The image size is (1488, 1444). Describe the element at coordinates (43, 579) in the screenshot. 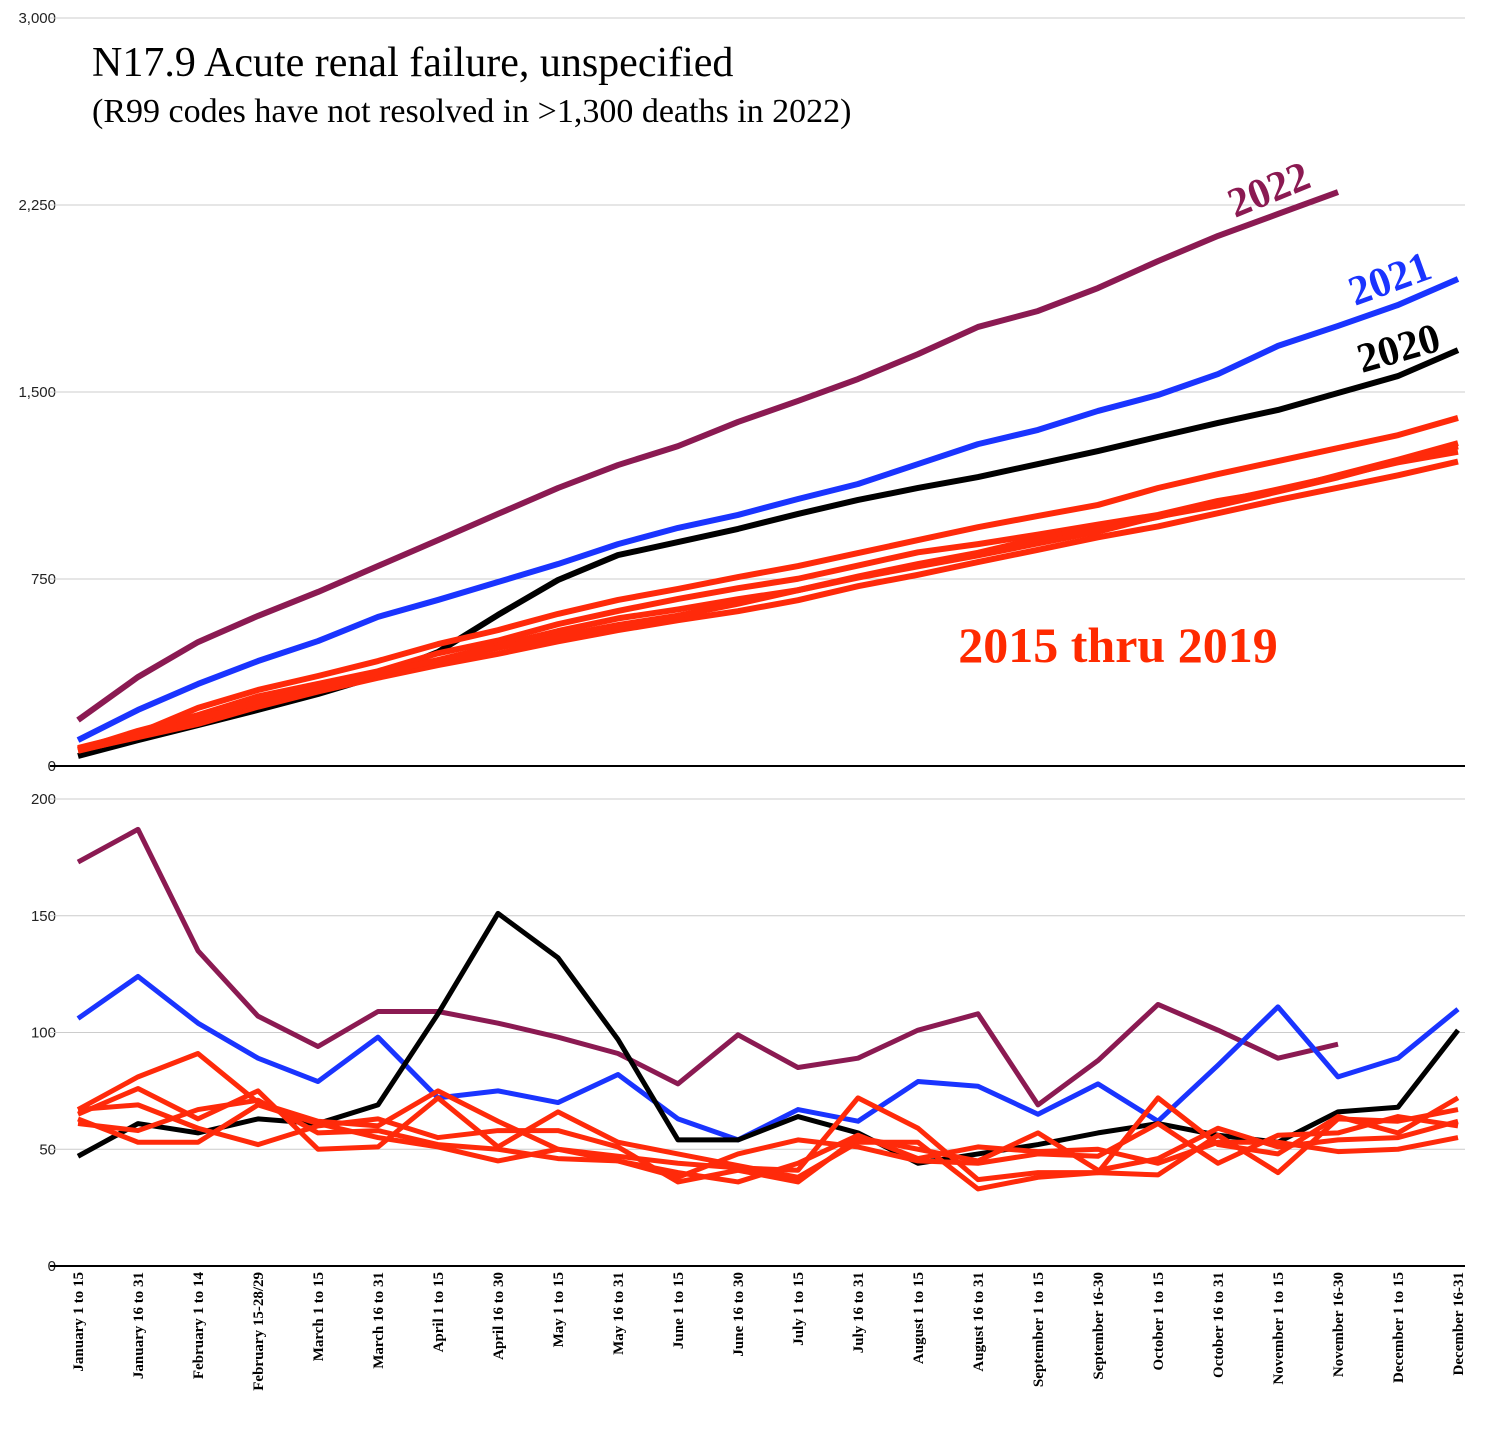

I see `y-tick-label: 750` at that location.